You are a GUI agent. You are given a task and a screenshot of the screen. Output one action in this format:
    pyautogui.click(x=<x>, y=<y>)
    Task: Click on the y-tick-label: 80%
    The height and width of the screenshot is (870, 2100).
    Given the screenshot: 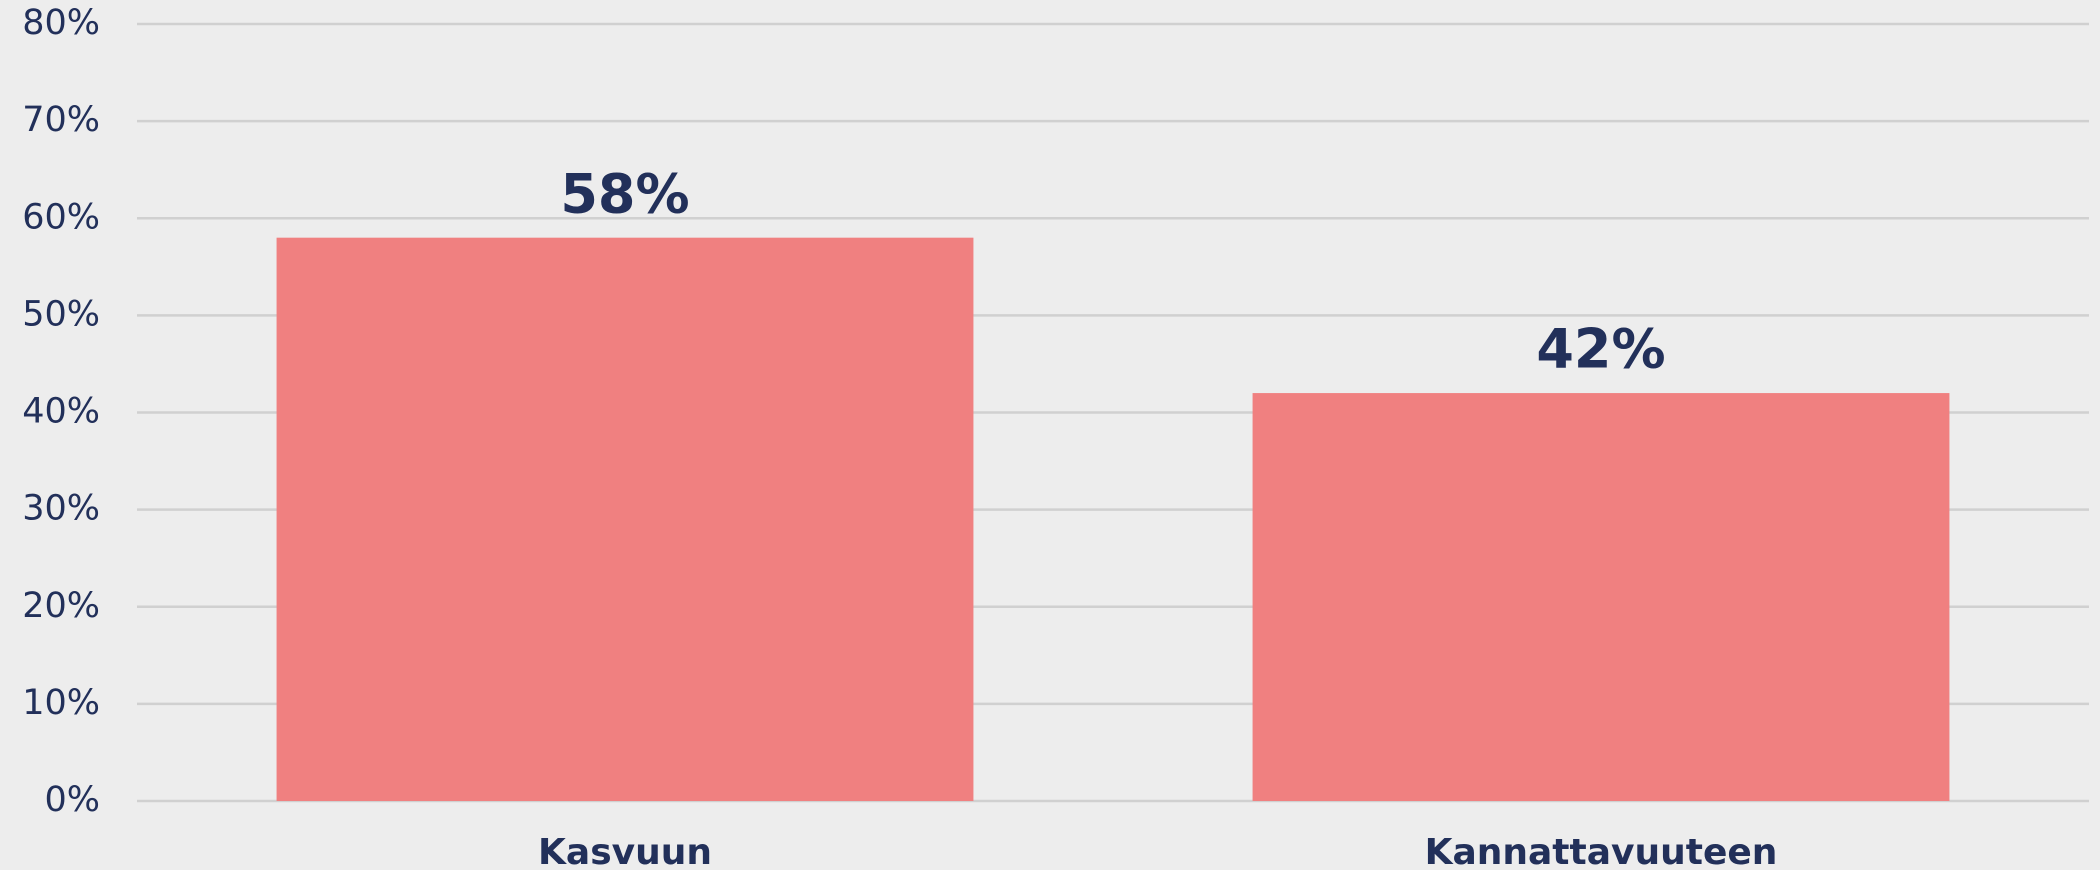 What is the action you would take?
    pyautogui.click(x=61, y=23)
    